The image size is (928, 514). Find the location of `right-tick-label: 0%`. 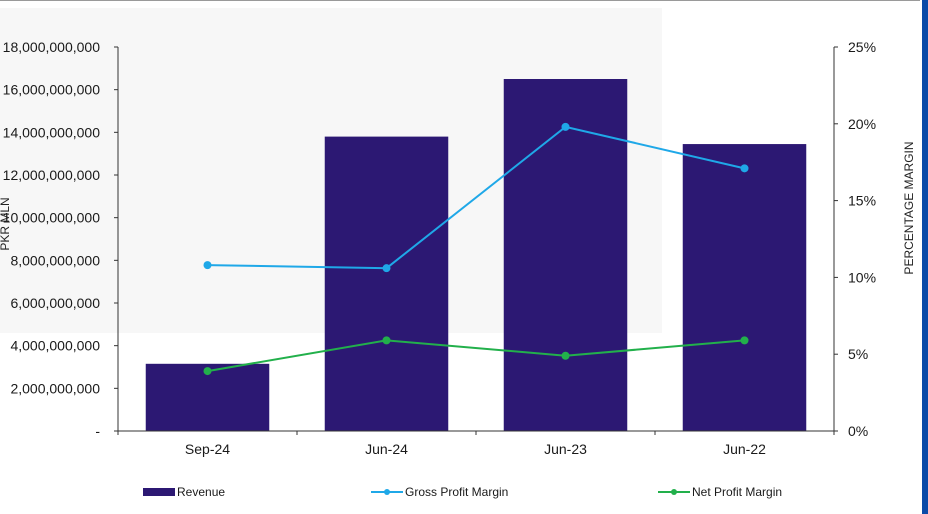

right-tick-label: 0% is located at coordinates (858, 431).